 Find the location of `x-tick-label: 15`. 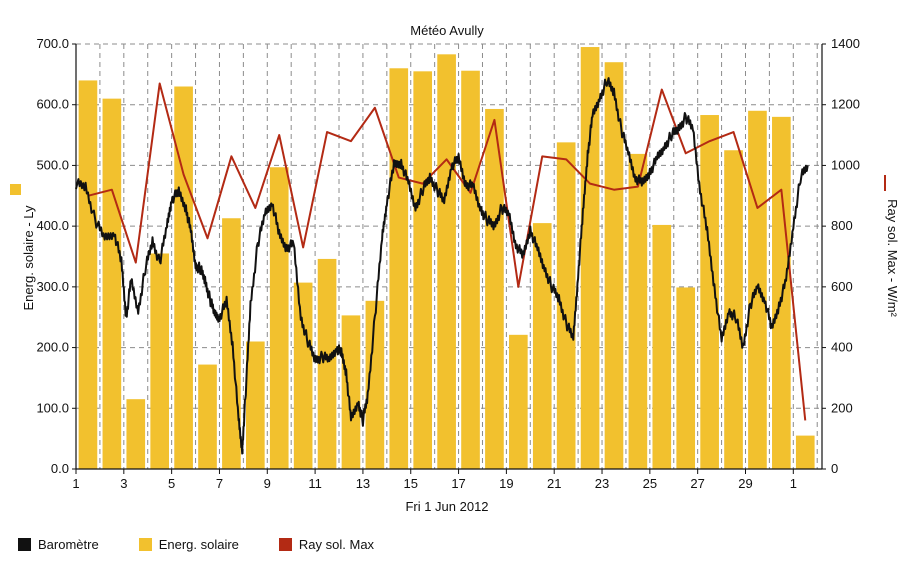

x-tick-label: 15 is located at coordinates (411, 483).